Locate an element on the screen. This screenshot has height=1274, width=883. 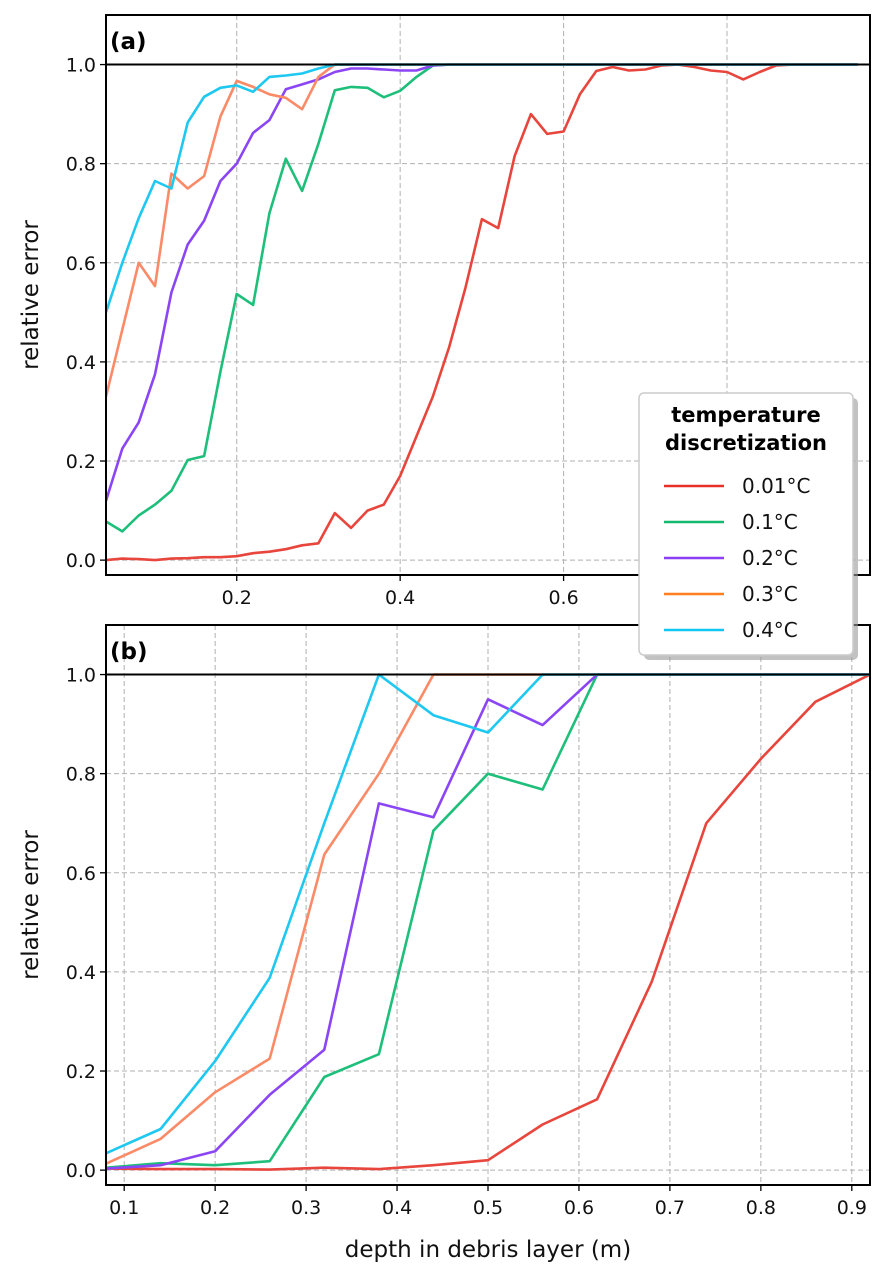
panel-label: (a) is located at coordinates (128, 42).